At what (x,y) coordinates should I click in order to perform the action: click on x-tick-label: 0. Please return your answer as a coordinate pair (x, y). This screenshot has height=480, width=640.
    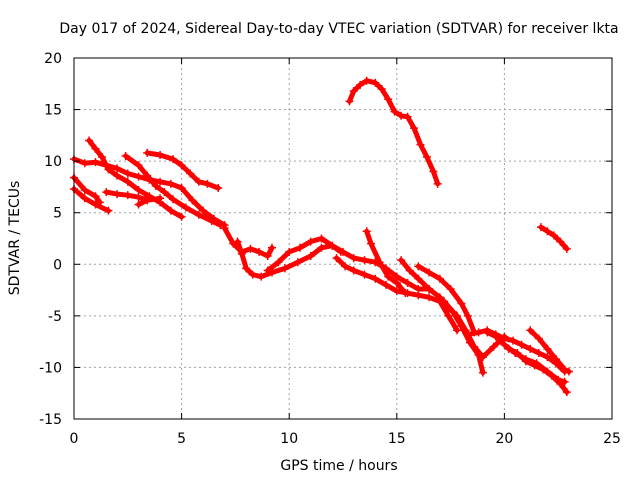
    Looking at the image, I should click on (74, 439).